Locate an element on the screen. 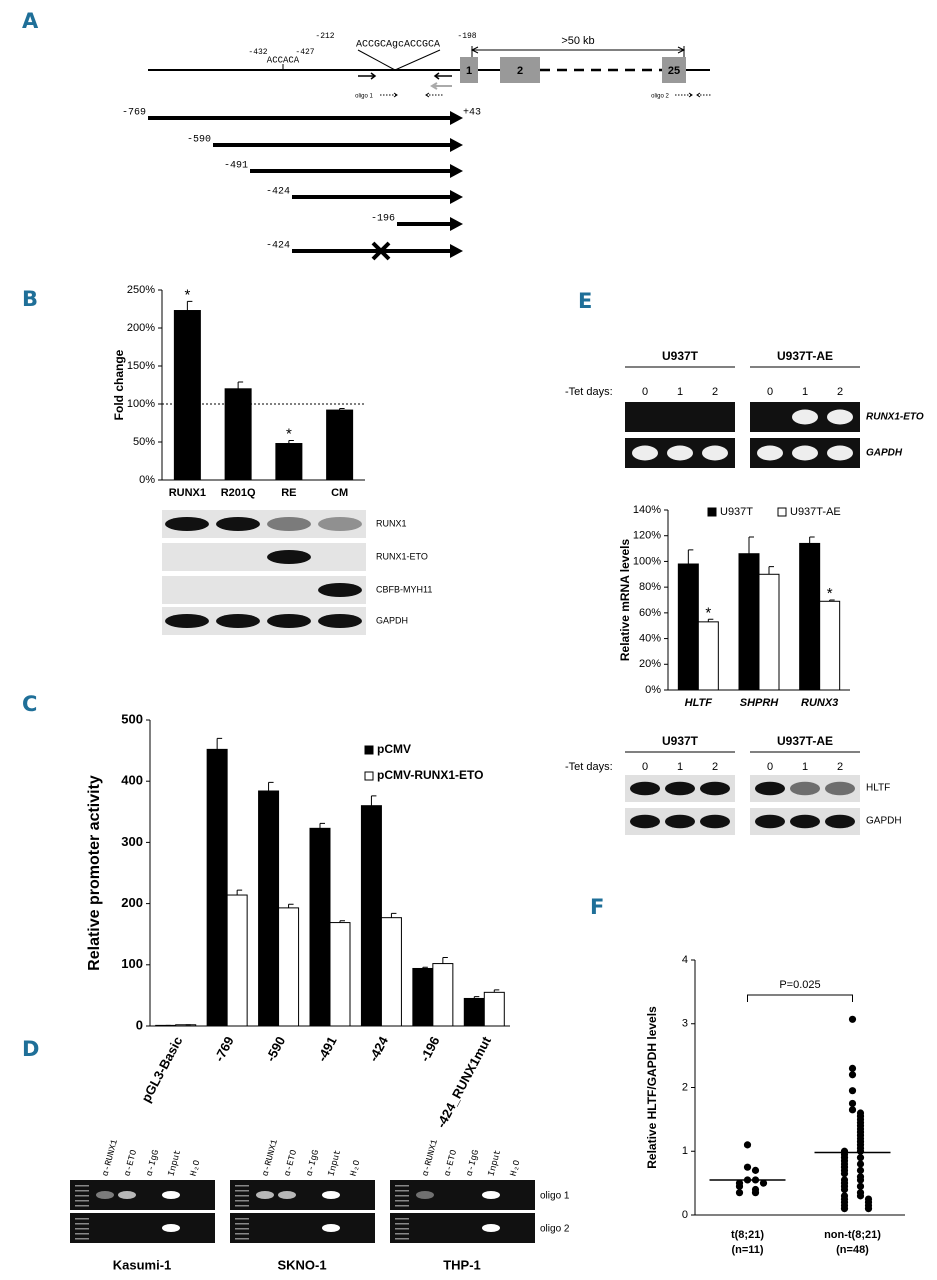 The width and height of the screenshot is (937, 1280). primer-label: oligo 1 is located at coordinates (555, 1196).